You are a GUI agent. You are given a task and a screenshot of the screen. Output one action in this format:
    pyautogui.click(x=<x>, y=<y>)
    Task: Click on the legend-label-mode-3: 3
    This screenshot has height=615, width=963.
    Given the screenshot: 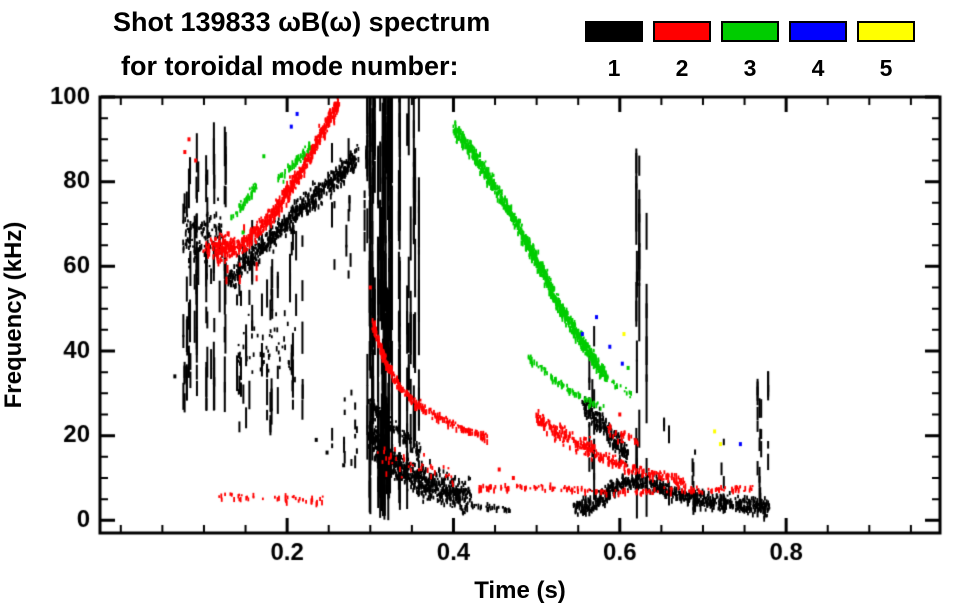 What is the action you would take?
    pyautogui.click(x=750, y=68)
    